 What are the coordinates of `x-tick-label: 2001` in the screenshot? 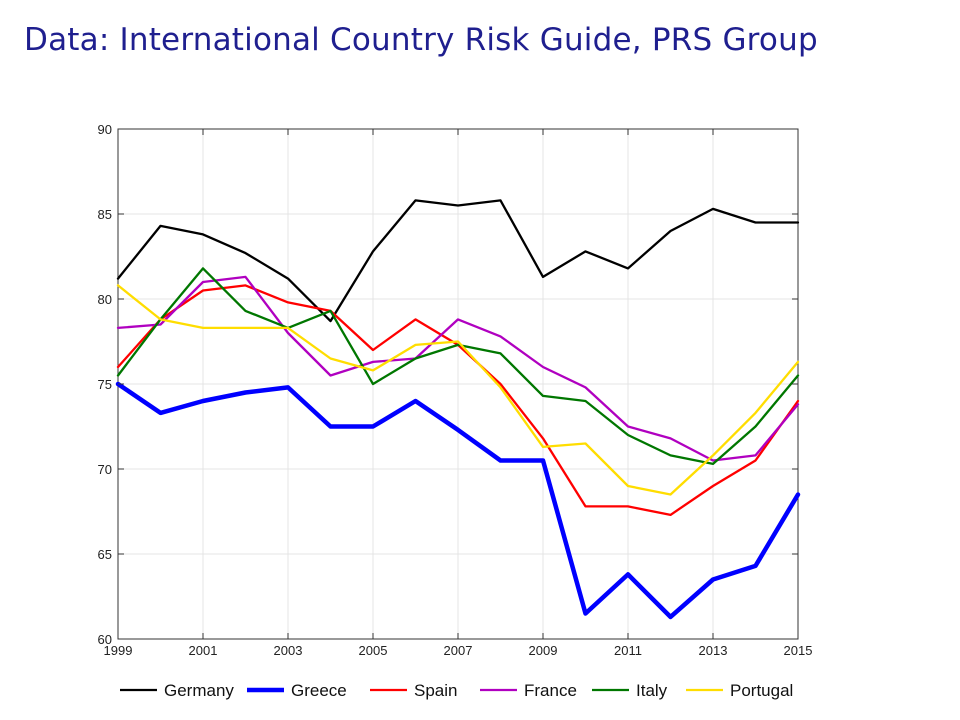 It's located at (203, 650).